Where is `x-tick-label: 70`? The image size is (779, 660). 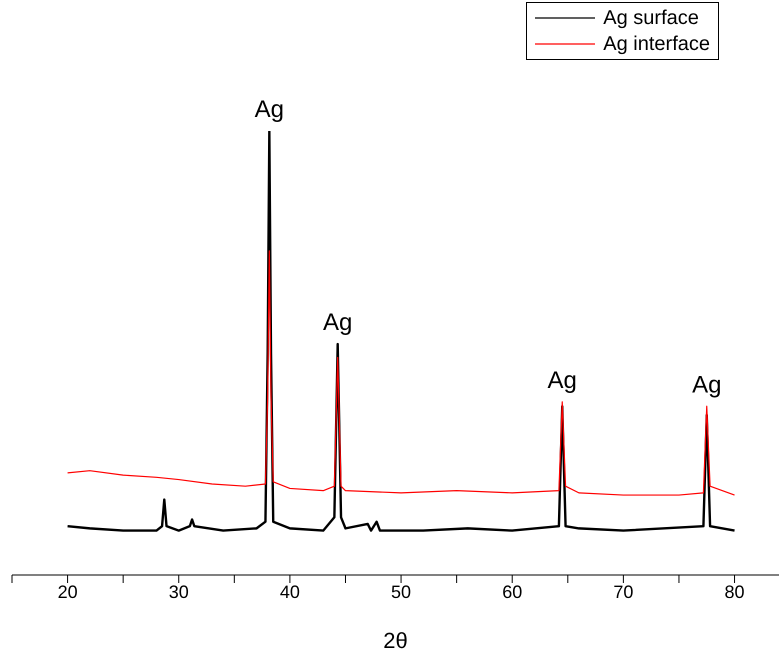
x-tick-label: 70 is located at coordinates (623, 592).